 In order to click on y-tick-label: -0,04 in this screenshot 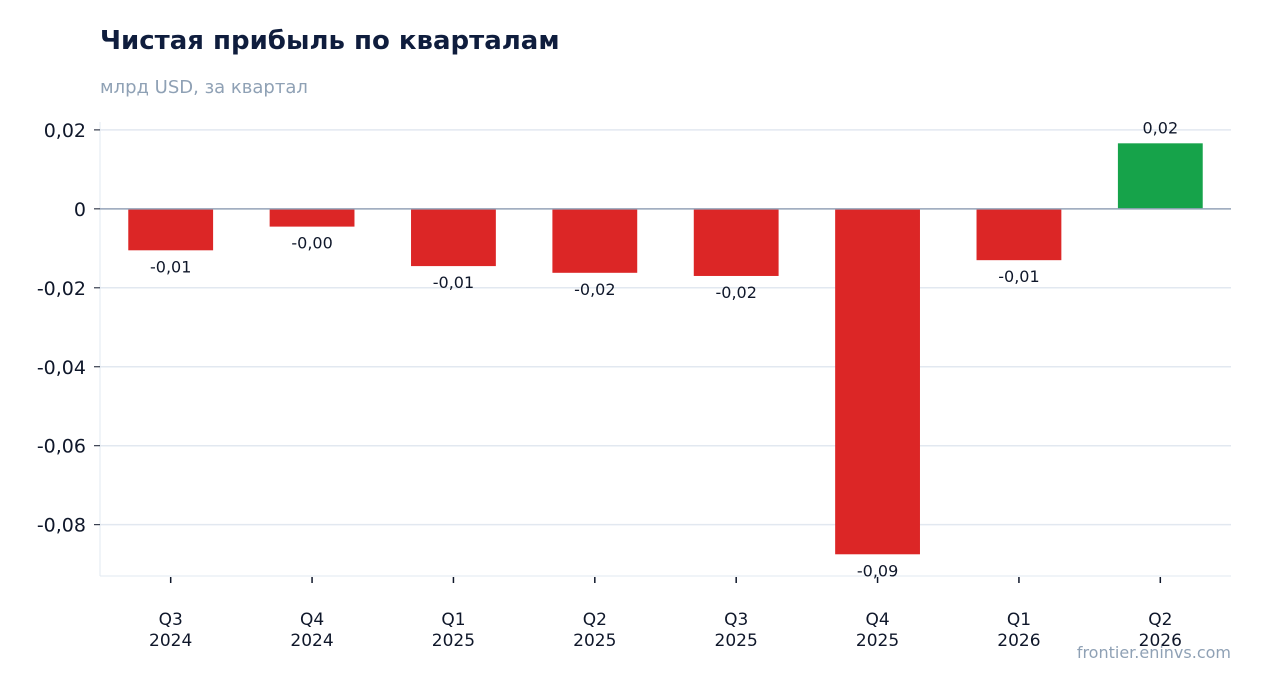, I will do `click(61, 368)`.